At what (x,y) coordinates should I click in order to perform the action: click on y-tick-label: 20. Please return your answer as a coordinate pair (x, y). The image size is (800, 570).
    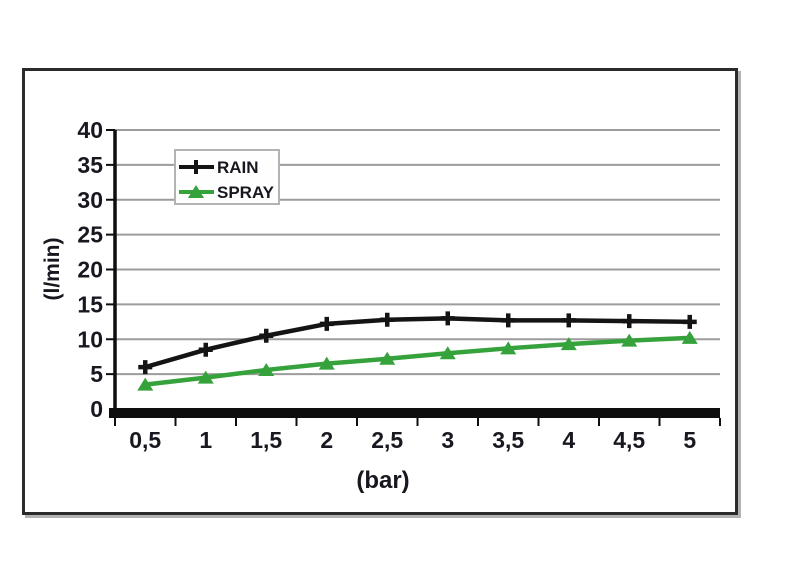
    Looking at the image, I should click on (90, 270).